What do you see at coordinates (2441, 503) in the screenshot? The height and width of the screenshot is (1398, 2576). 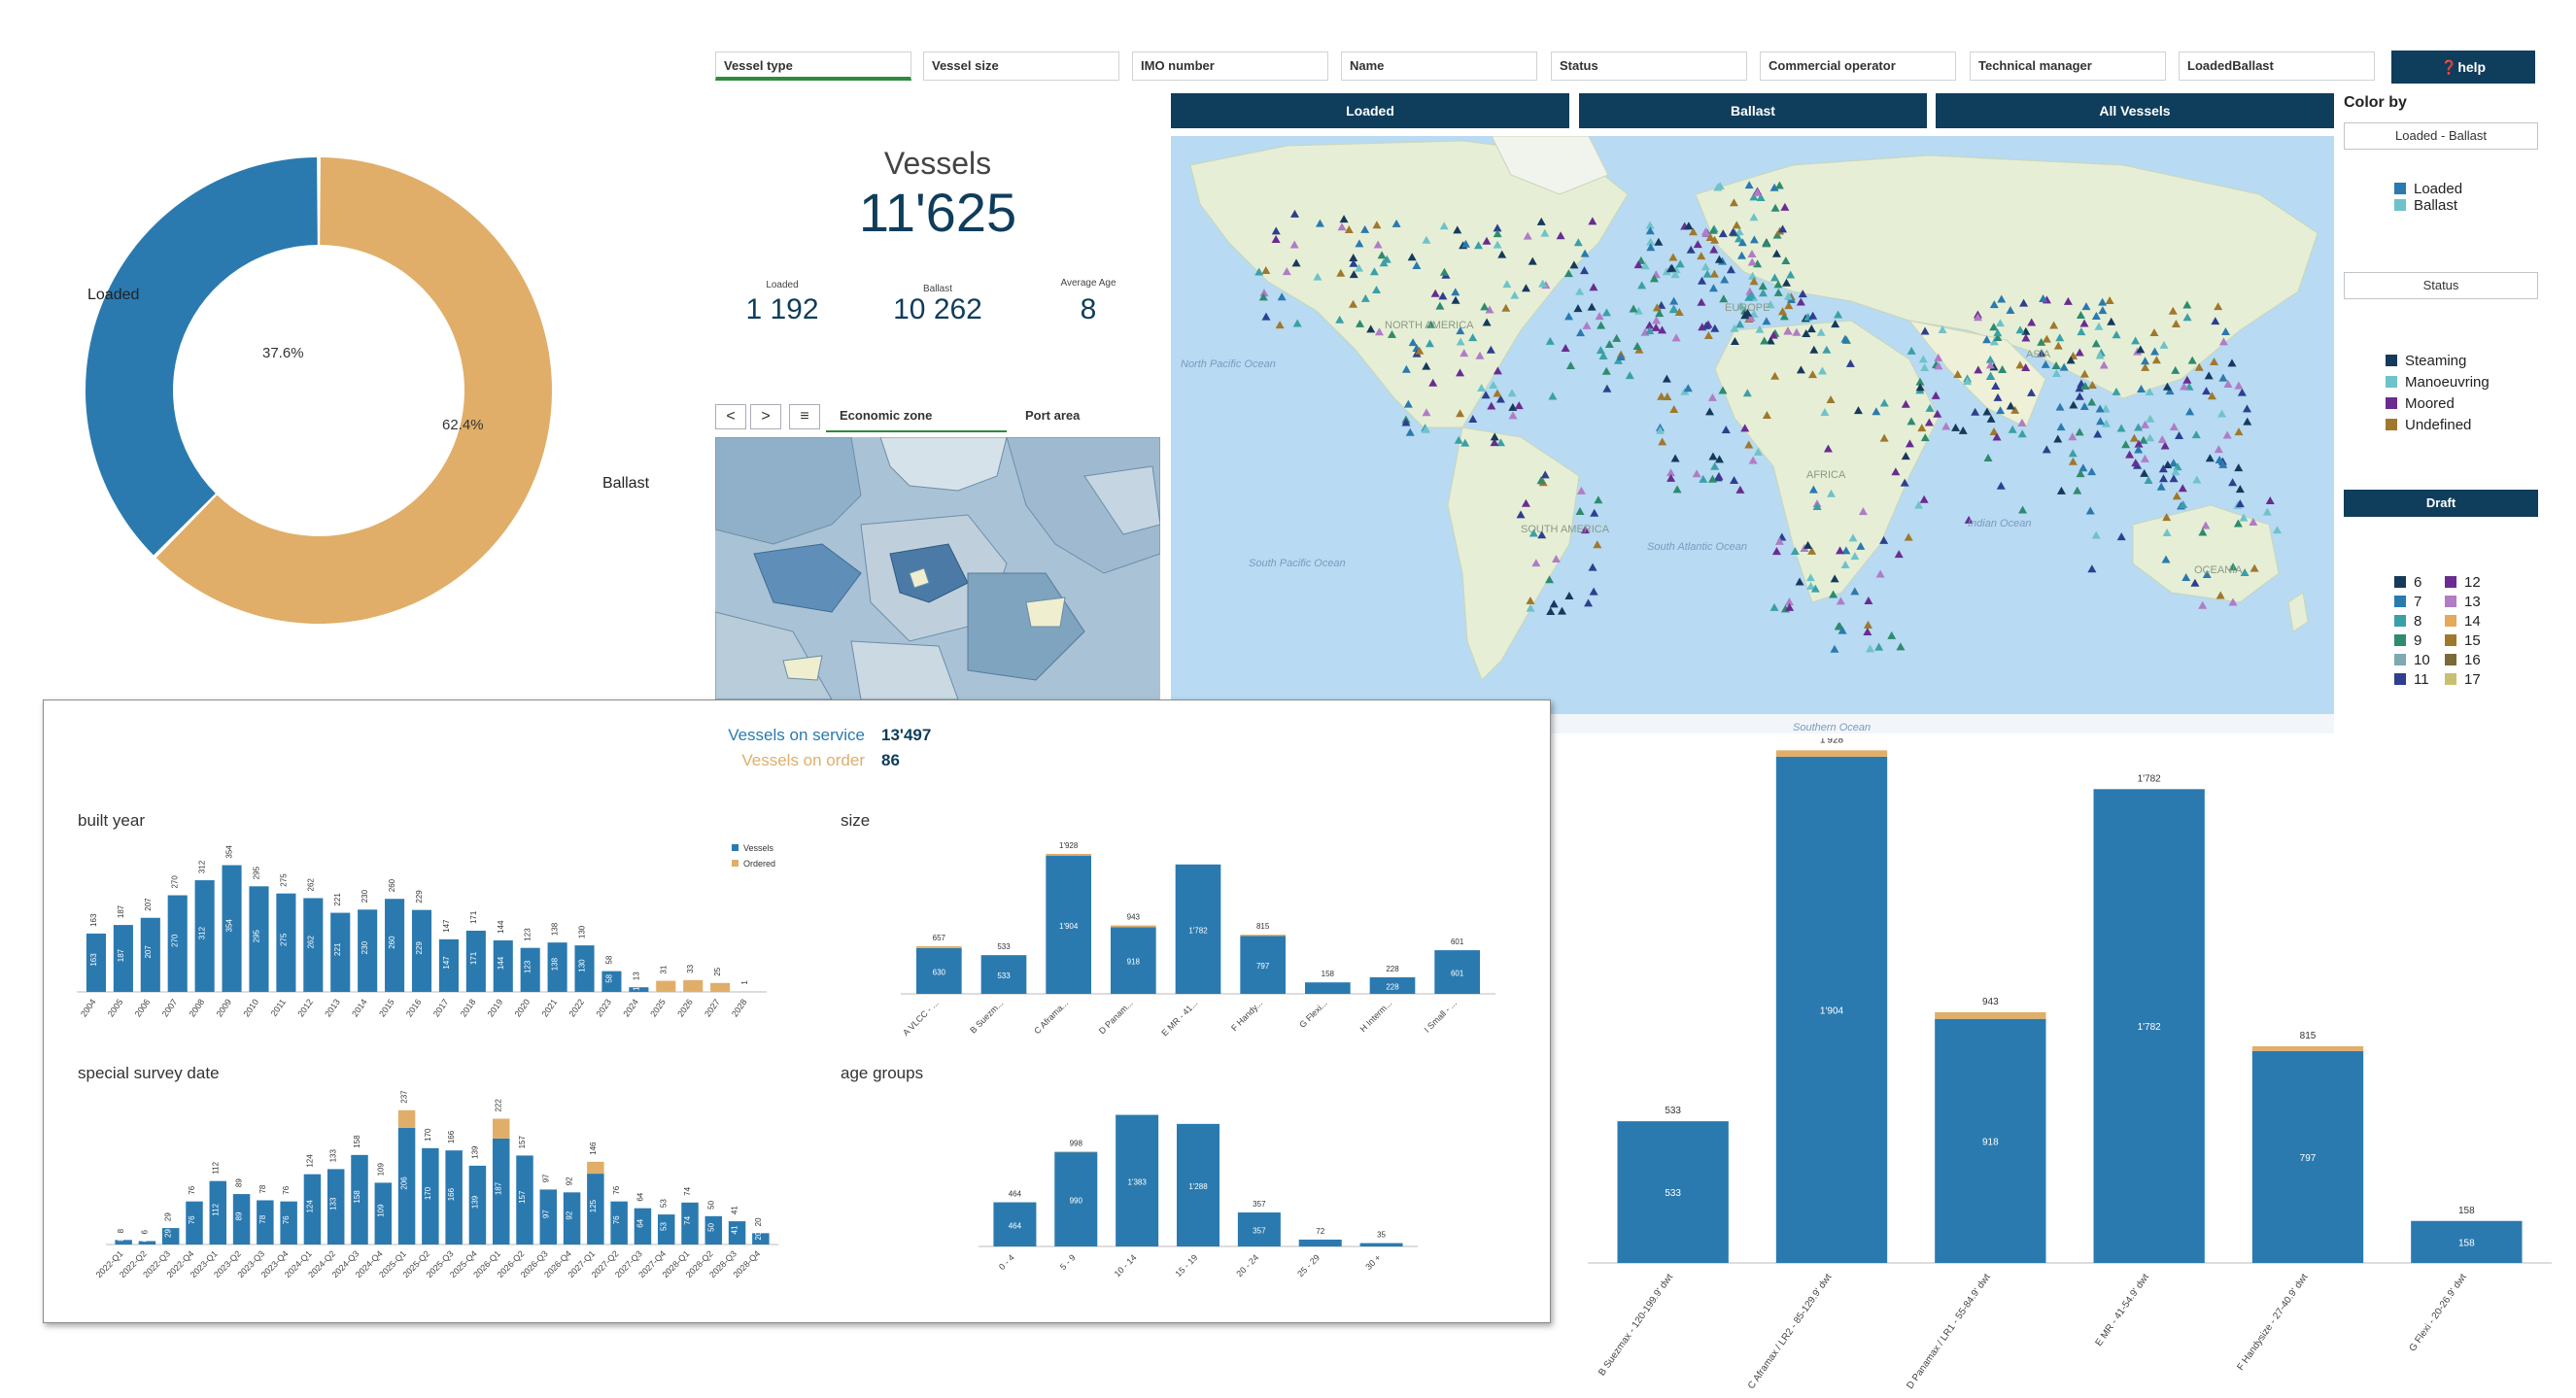 I see `draft-color-button: Draft` at bounding box center [2441, 503].